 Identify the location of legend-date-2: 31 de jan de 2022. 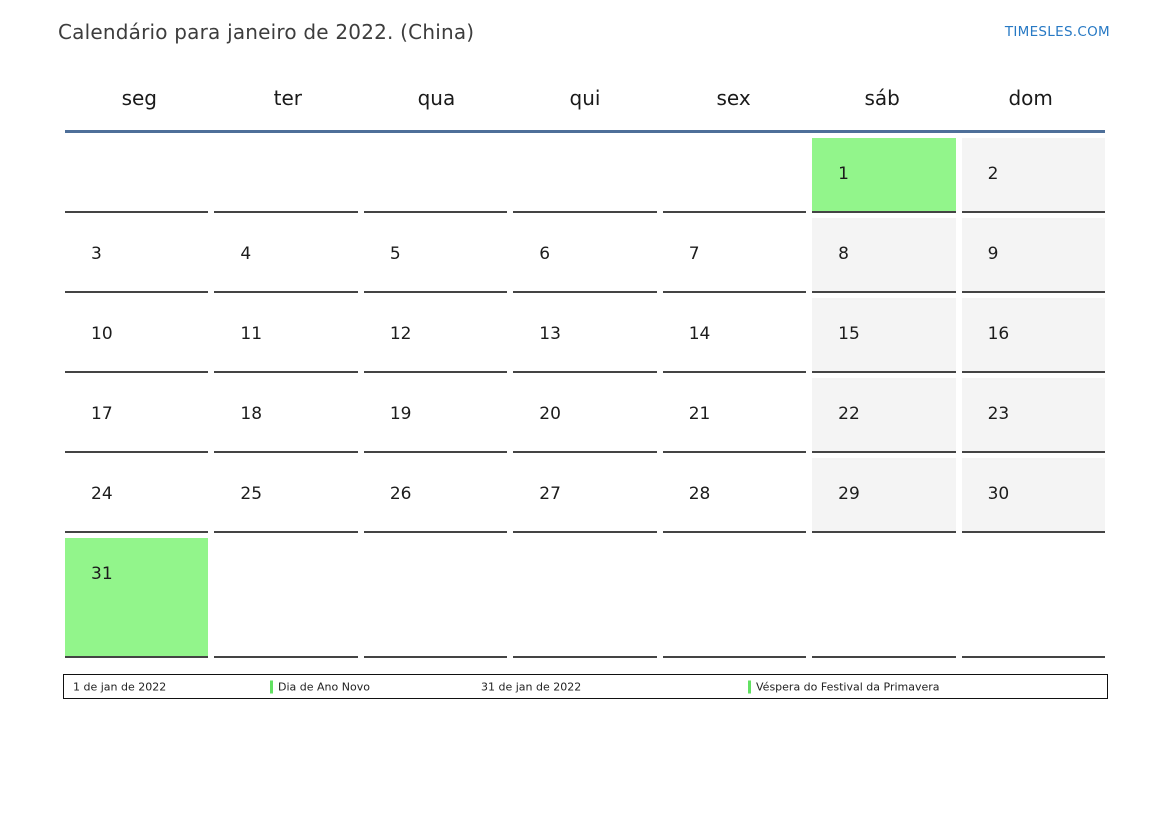
(531, 686).